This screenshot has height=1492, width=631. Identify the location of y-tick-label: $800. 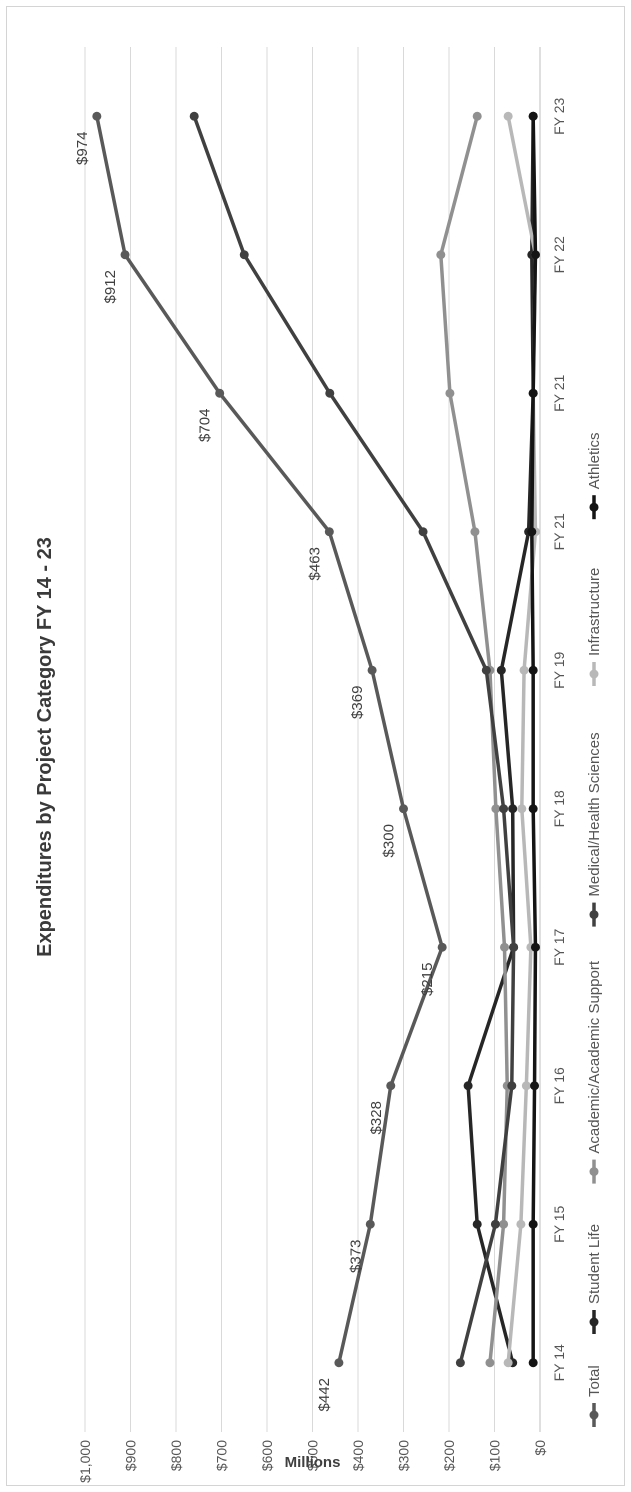
(176, 1455).